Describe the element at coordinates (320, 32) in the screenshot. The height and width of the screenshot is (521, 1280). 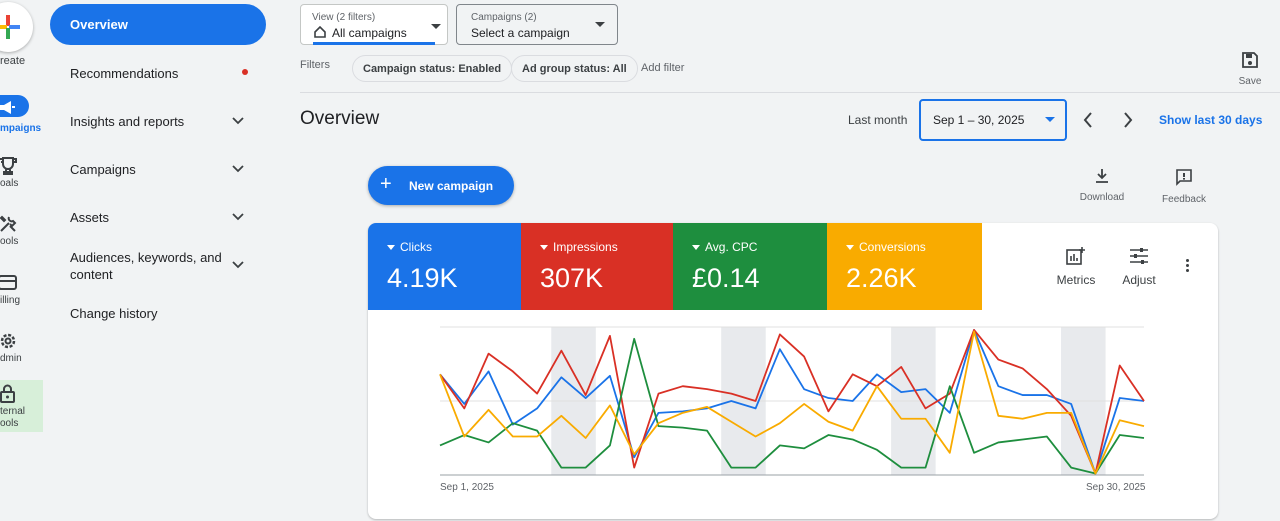
I see `home-icon` at that location.